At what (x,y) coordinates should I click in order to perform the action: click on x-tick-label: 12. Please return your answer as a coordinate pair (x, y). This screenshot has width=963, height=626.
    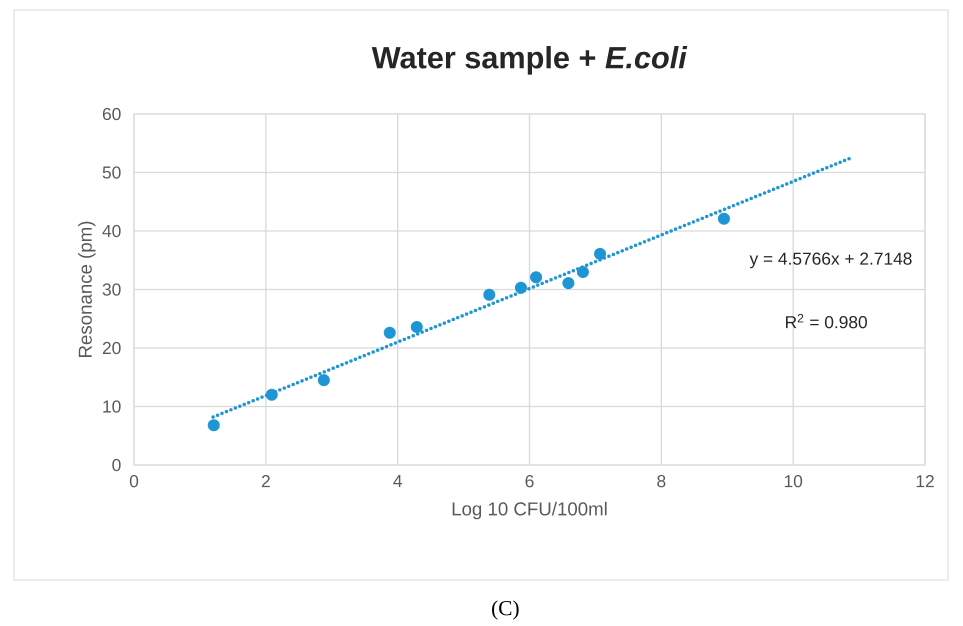
    Looking at the image, I should click on (925, 481).